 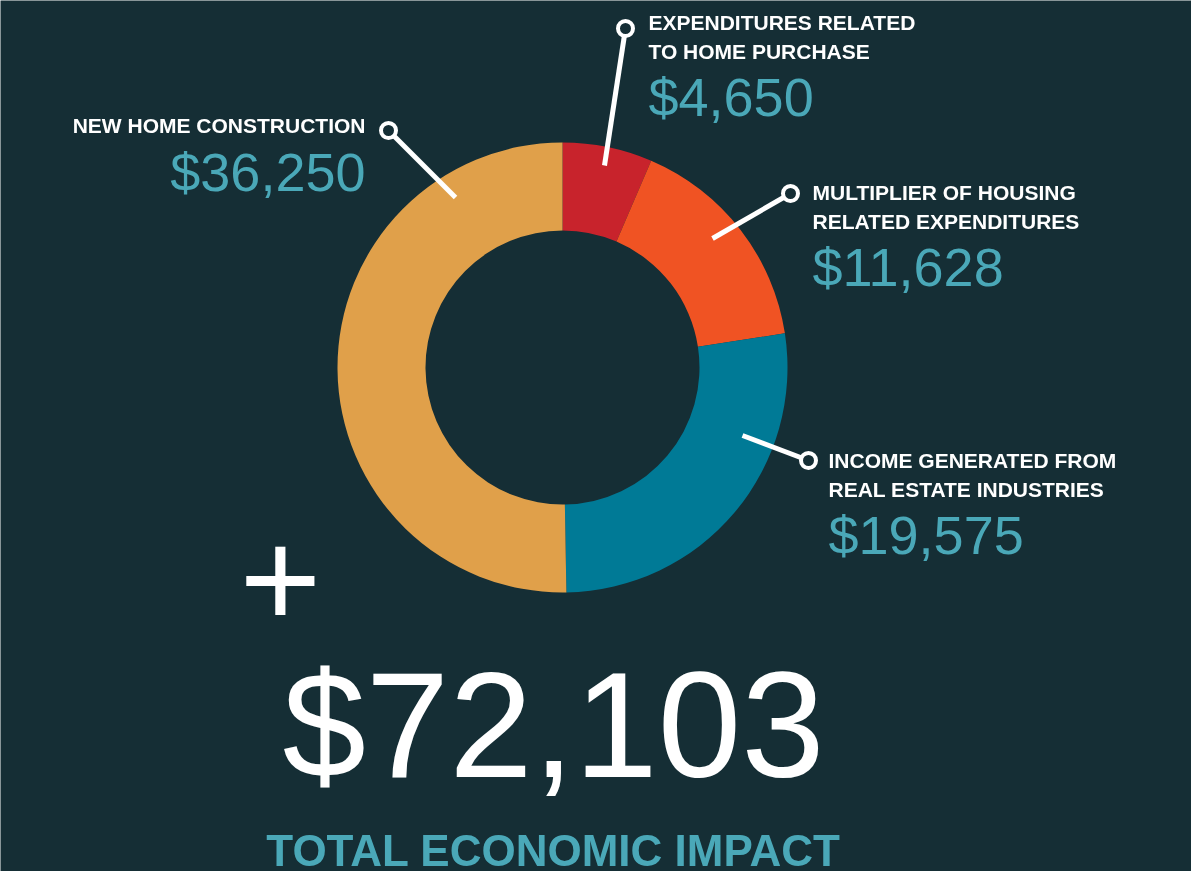 I want to click on slice-label: EXPENDITURES RELATED TO HOME PURCHASE, so click(x=782, y=37).